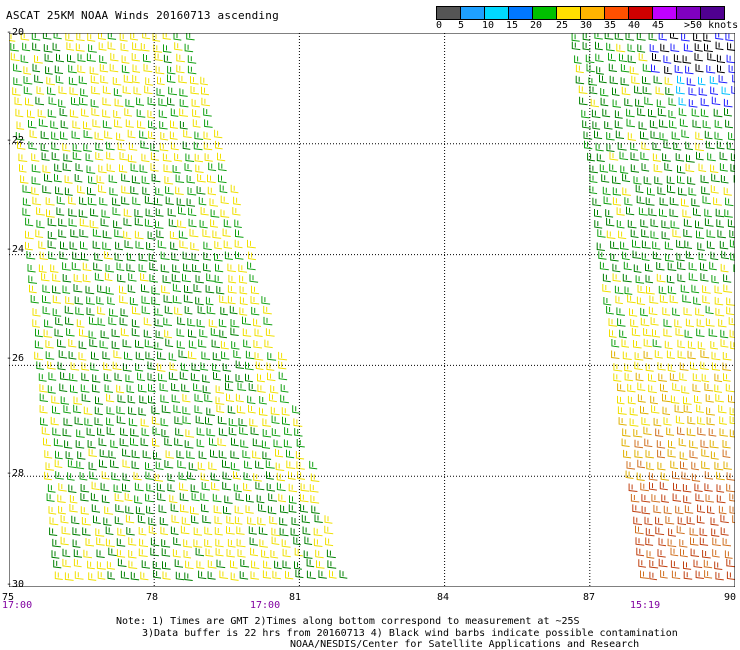 The image size is (740, 650). Describe the element at coordinates (568, 13) in the screenshot. I see `legend-swatch` at that location.